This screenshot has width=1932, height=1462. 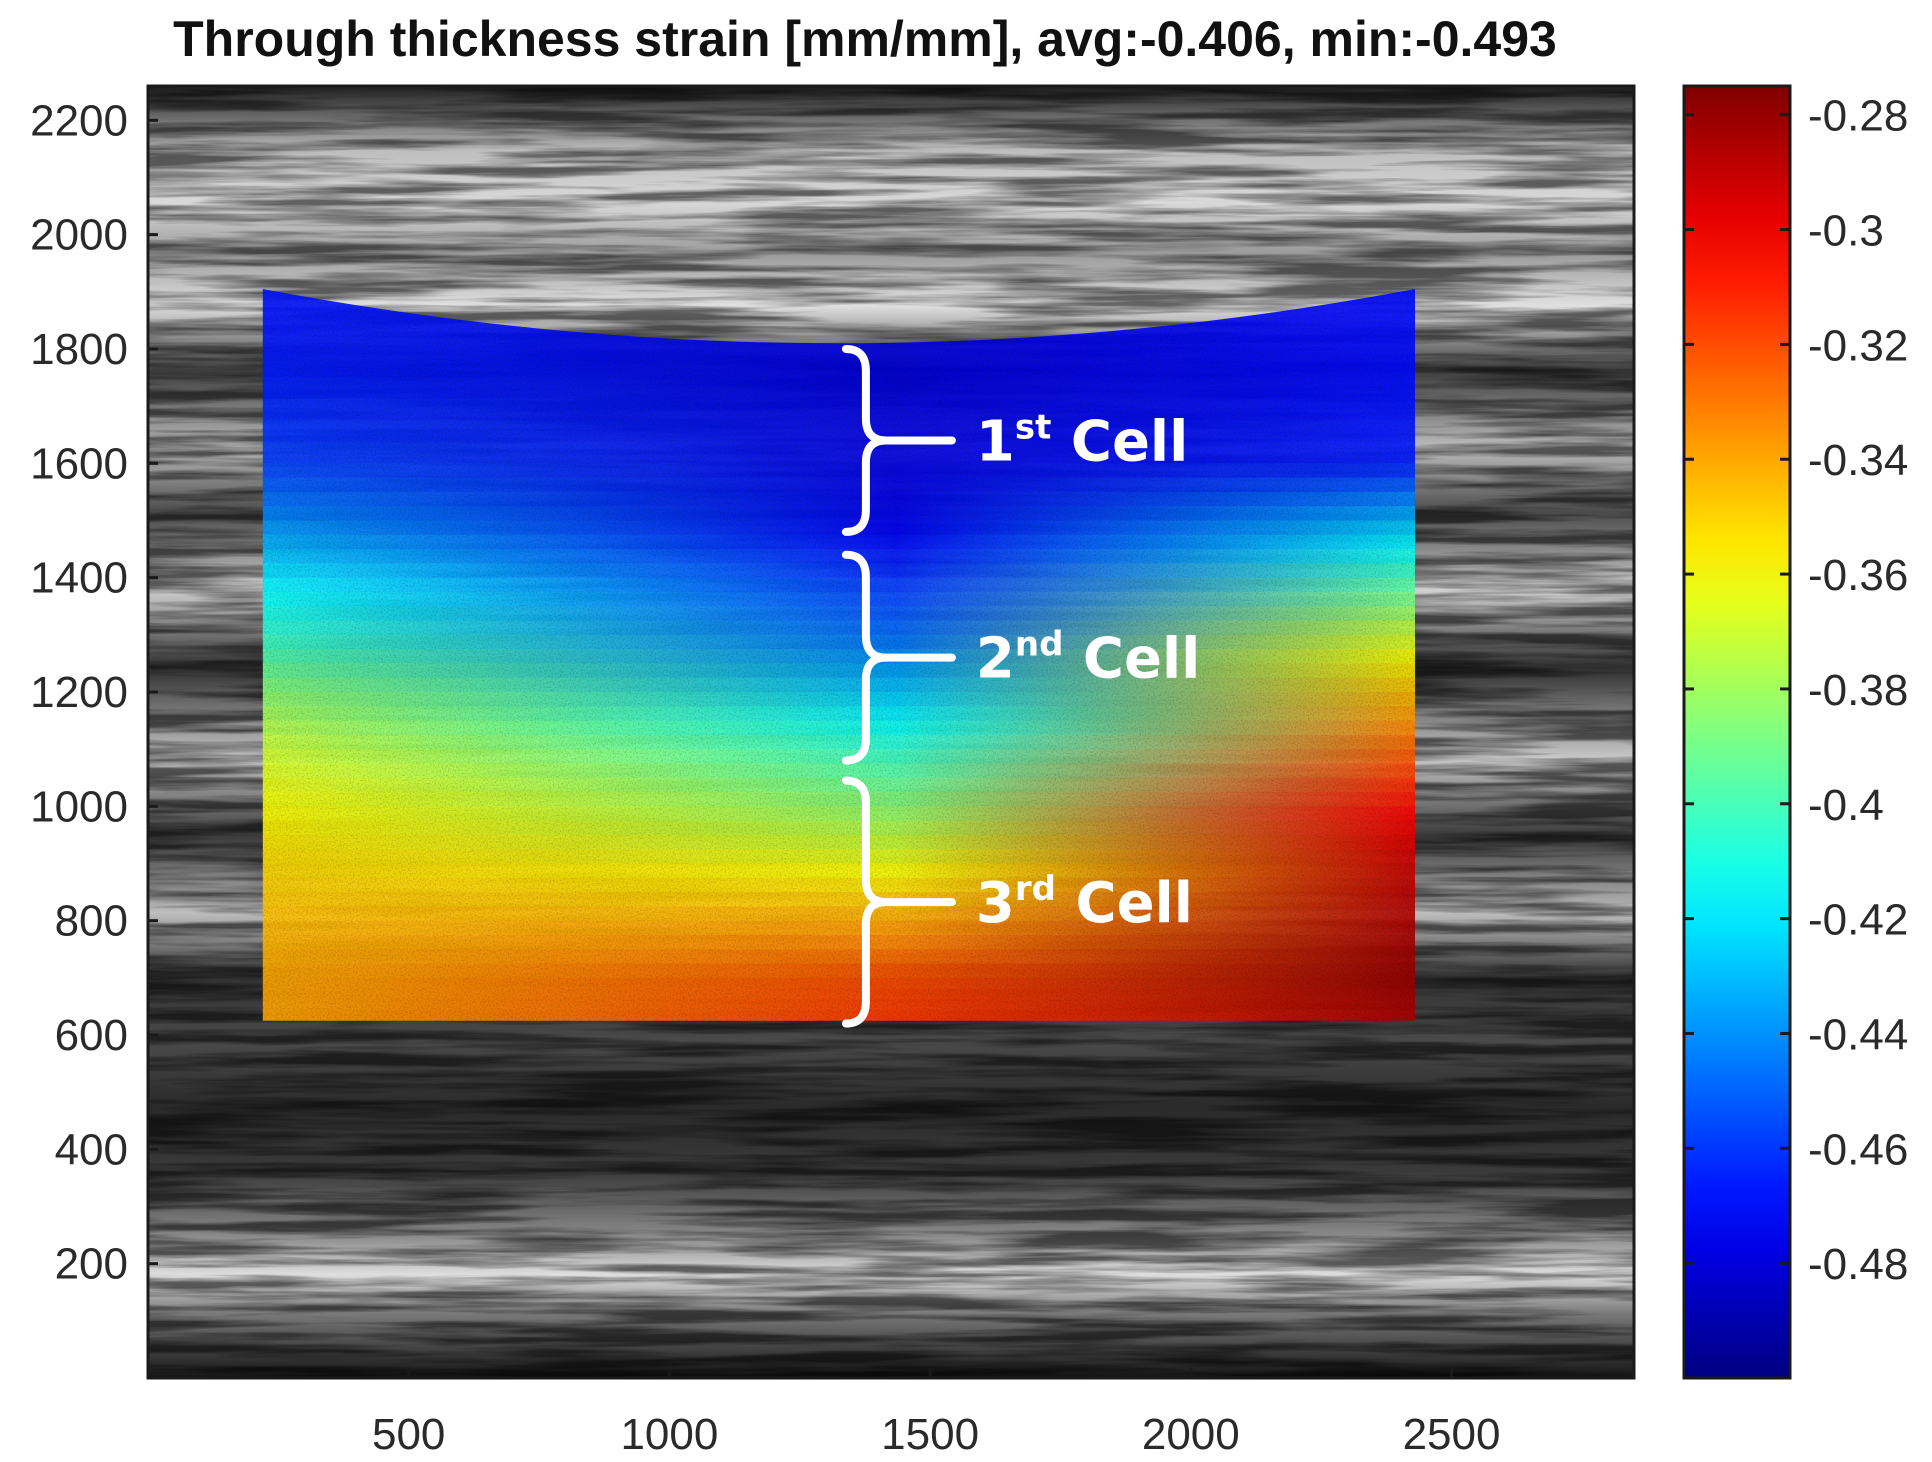 I want to click on cell-label: 3rd Cell, so click(x=1084, y=902).